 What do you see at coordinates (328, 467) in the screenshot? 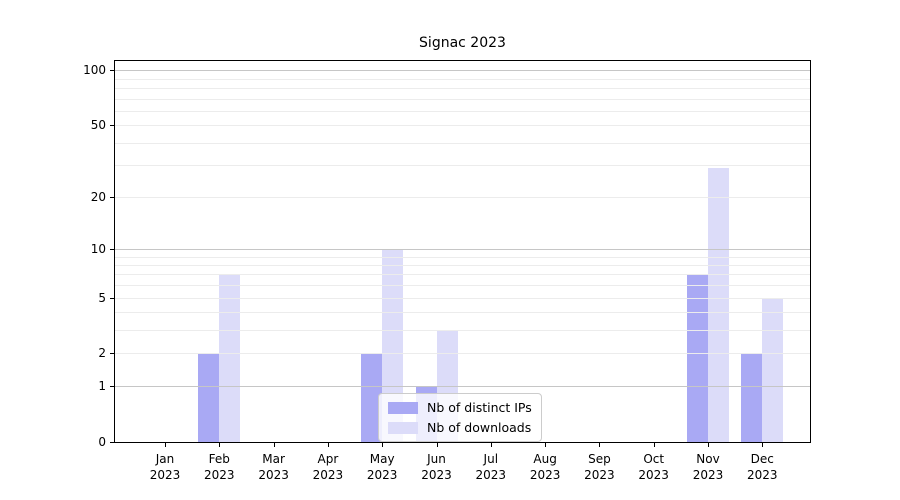
I see `x-tick-label-apr: Apr 2023` at bounding box center [328, 467].